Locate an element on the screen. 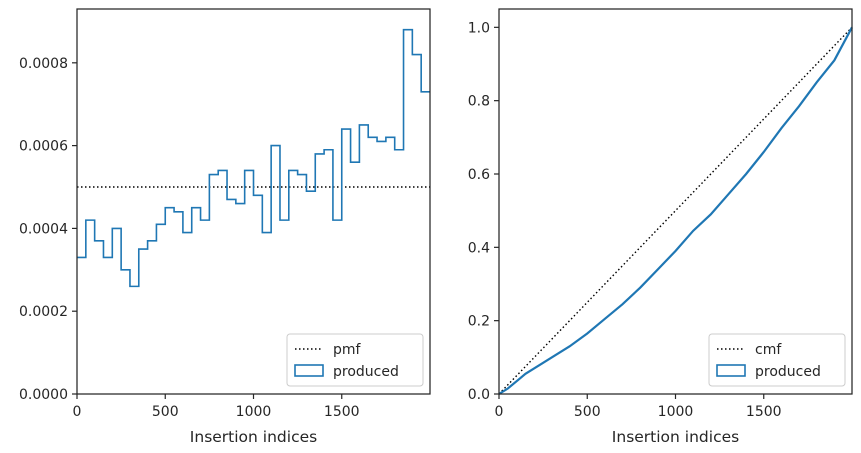 The width and height of the screenshot is (861, 453). y-tick-label: 1.0 is located at coordinates (479, 28).